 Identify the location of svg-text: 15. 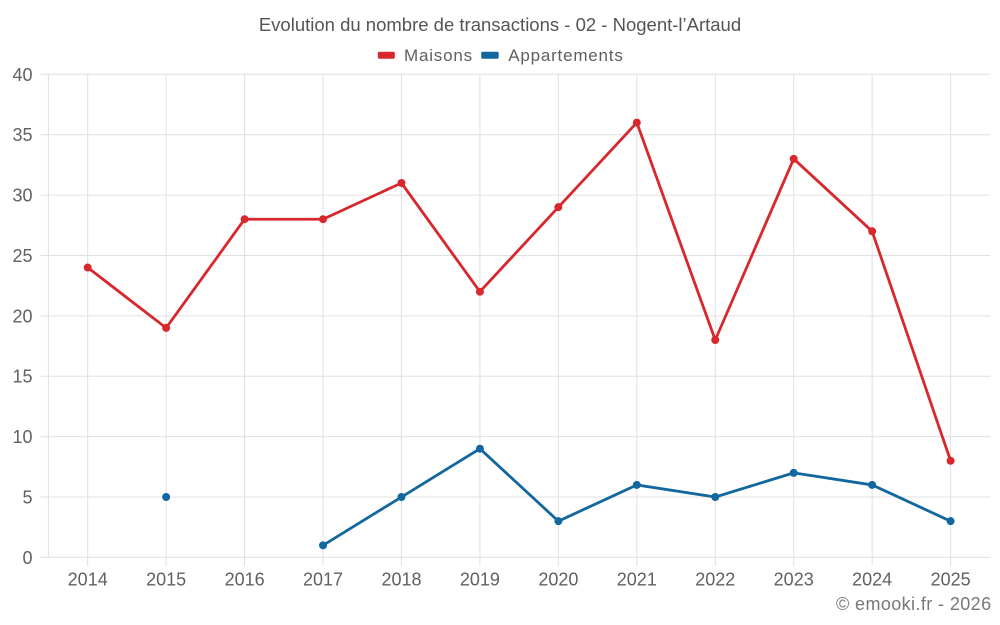
(22, 377).